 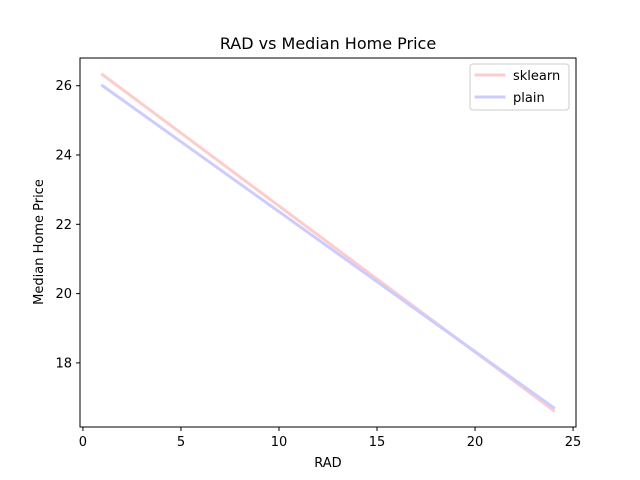 I want to click on x-tick-label: 20, so click(x=475, y=442).